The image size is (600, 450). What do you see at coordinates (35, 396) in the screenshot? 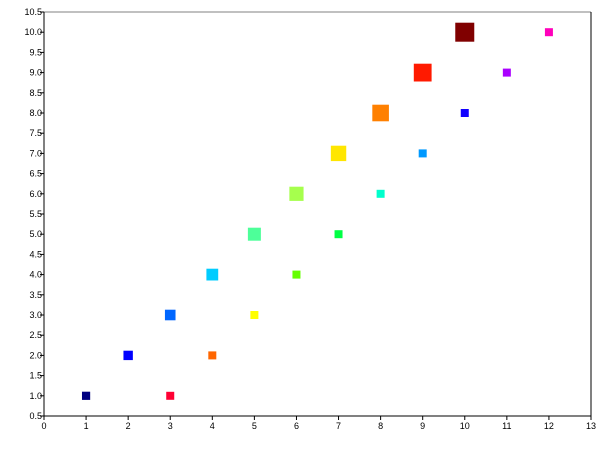
I see `y-tick-label: 1.0` at bounding box center [35, 396].